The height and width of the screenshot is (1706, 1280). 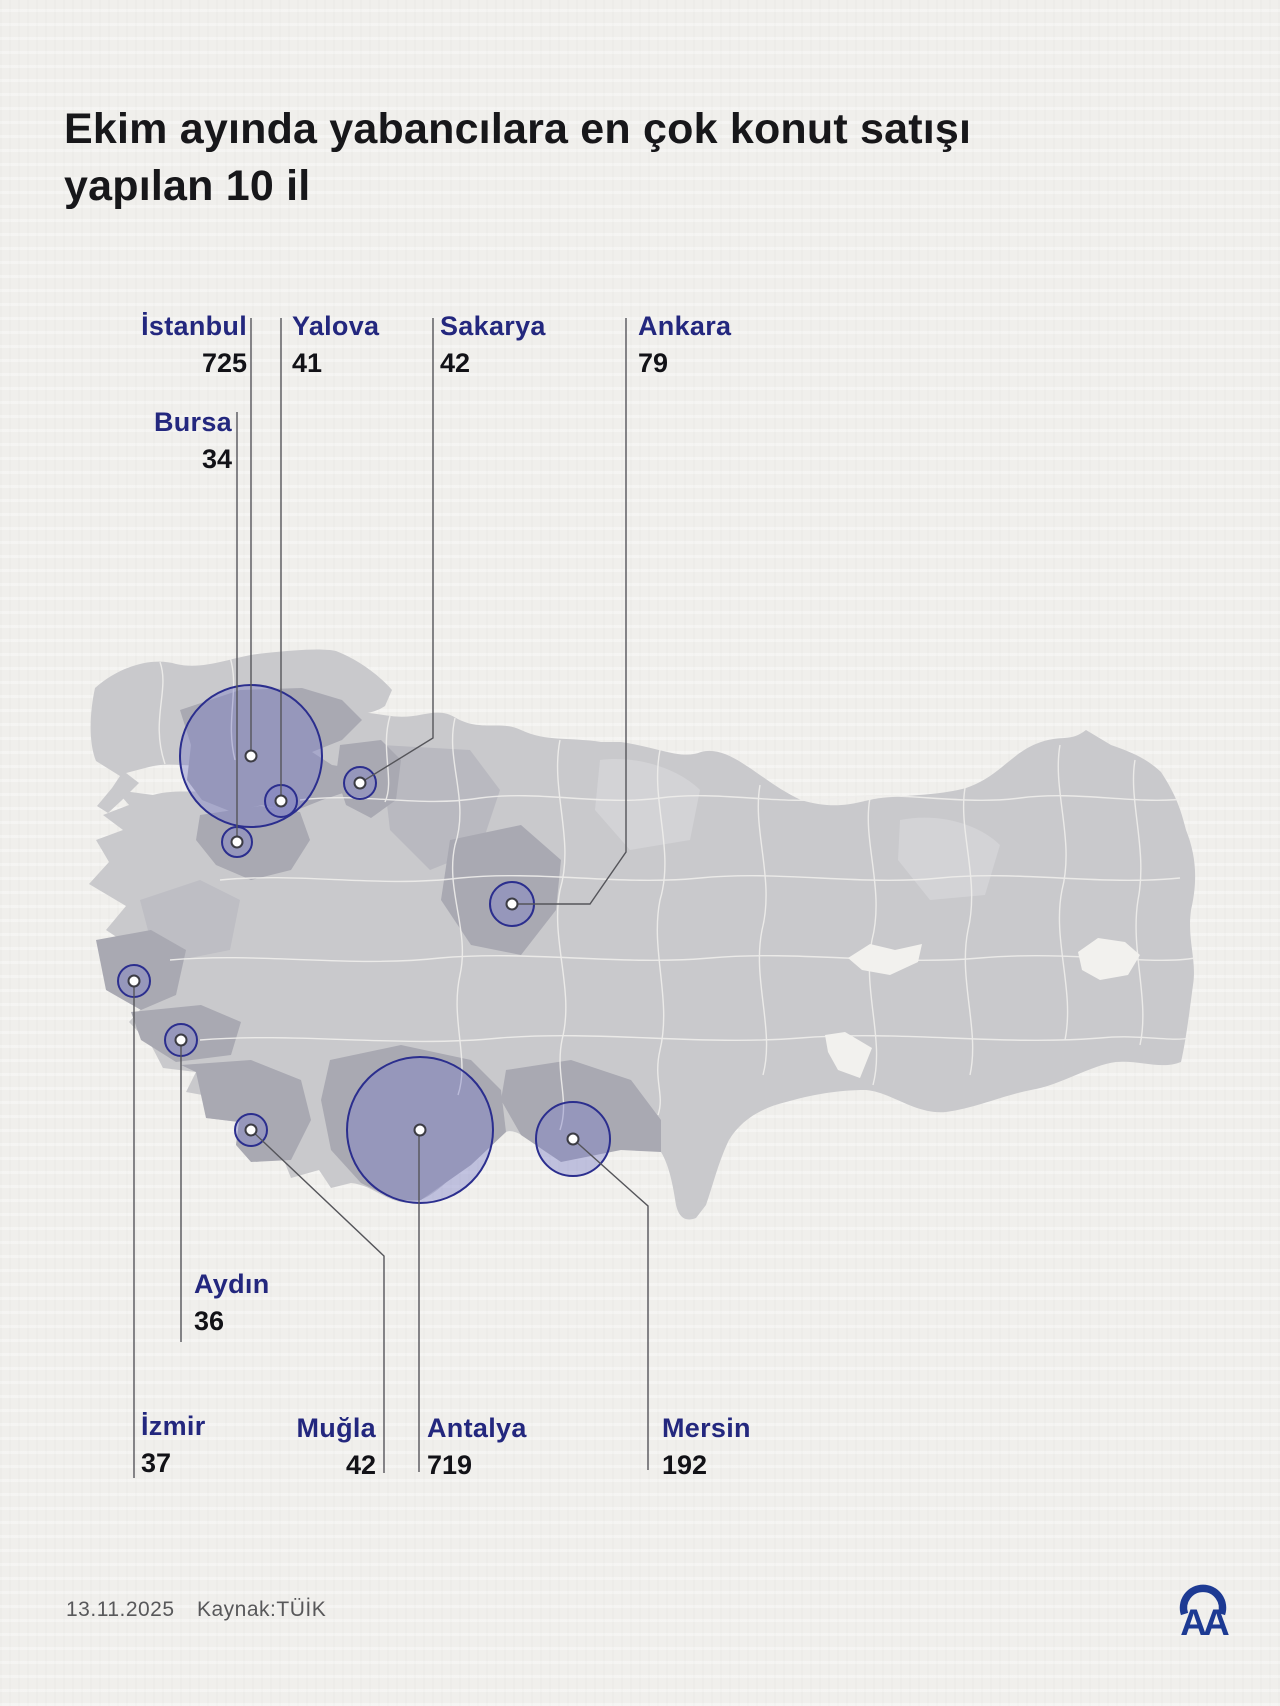 What do you see at coordinates (1203, 1600) in the screenshot?
I see `aa-logo-arc` at bounding box center [1203, 1600].